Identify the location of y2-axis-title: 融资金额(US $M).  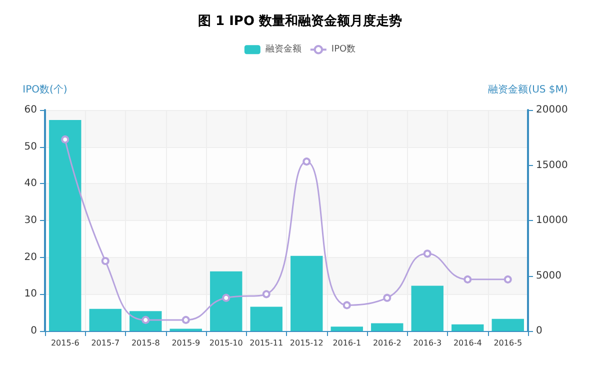
(528, 90).